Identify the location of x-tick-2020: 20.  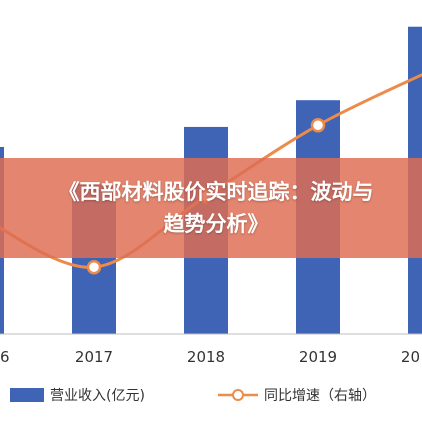
(410, 357).